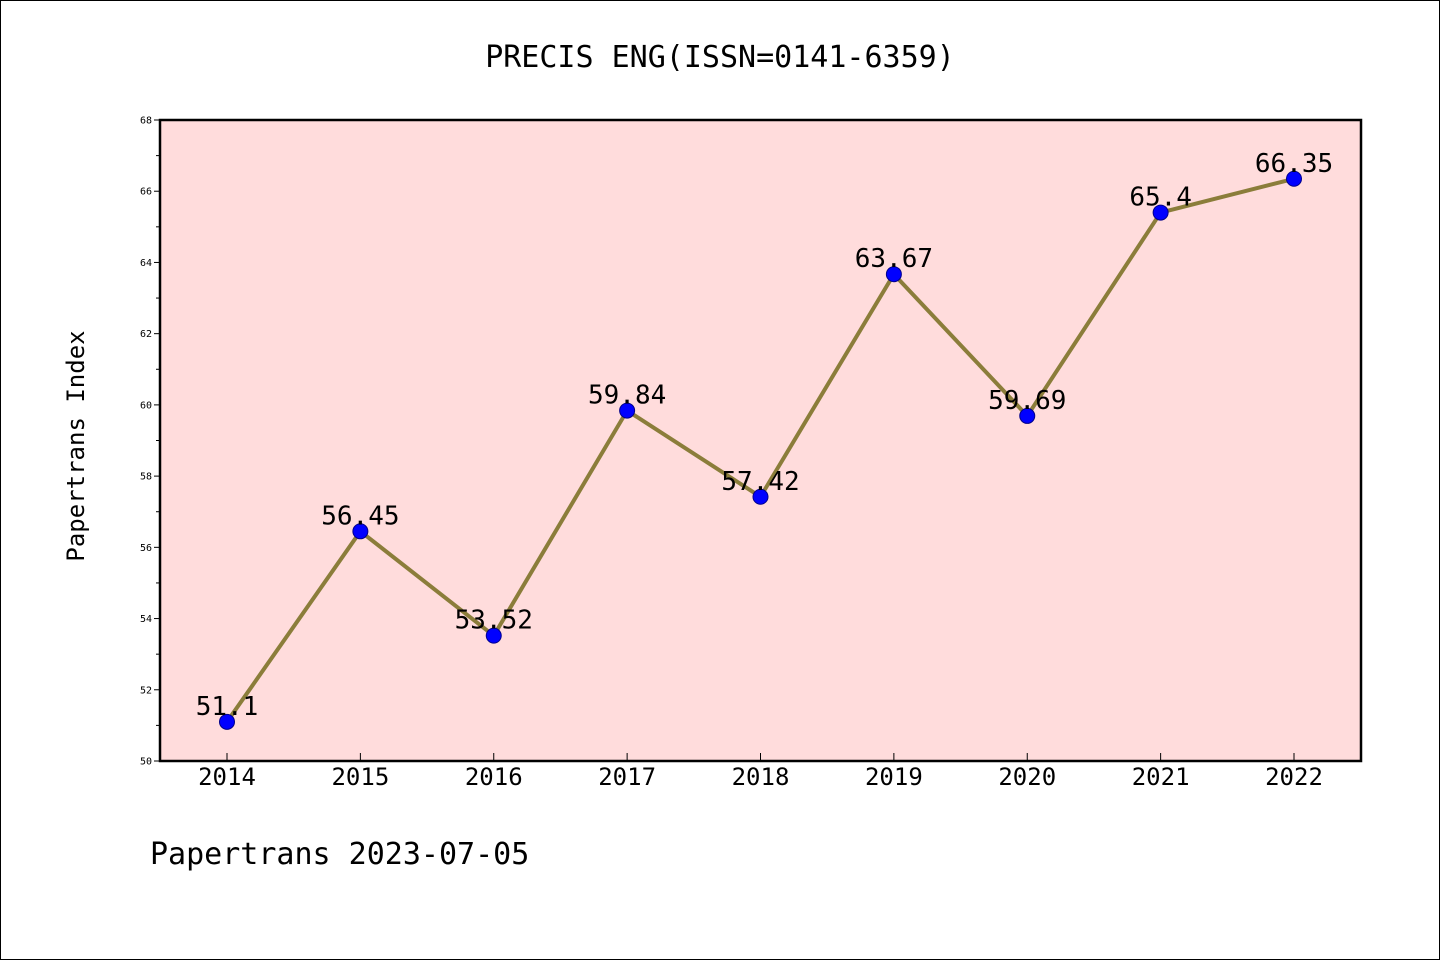 The image size is (1440, 960). Describe the element at coordinates (76, 445) in the screenshot. I see `y-axis-label: Papertrans Index` at that location.